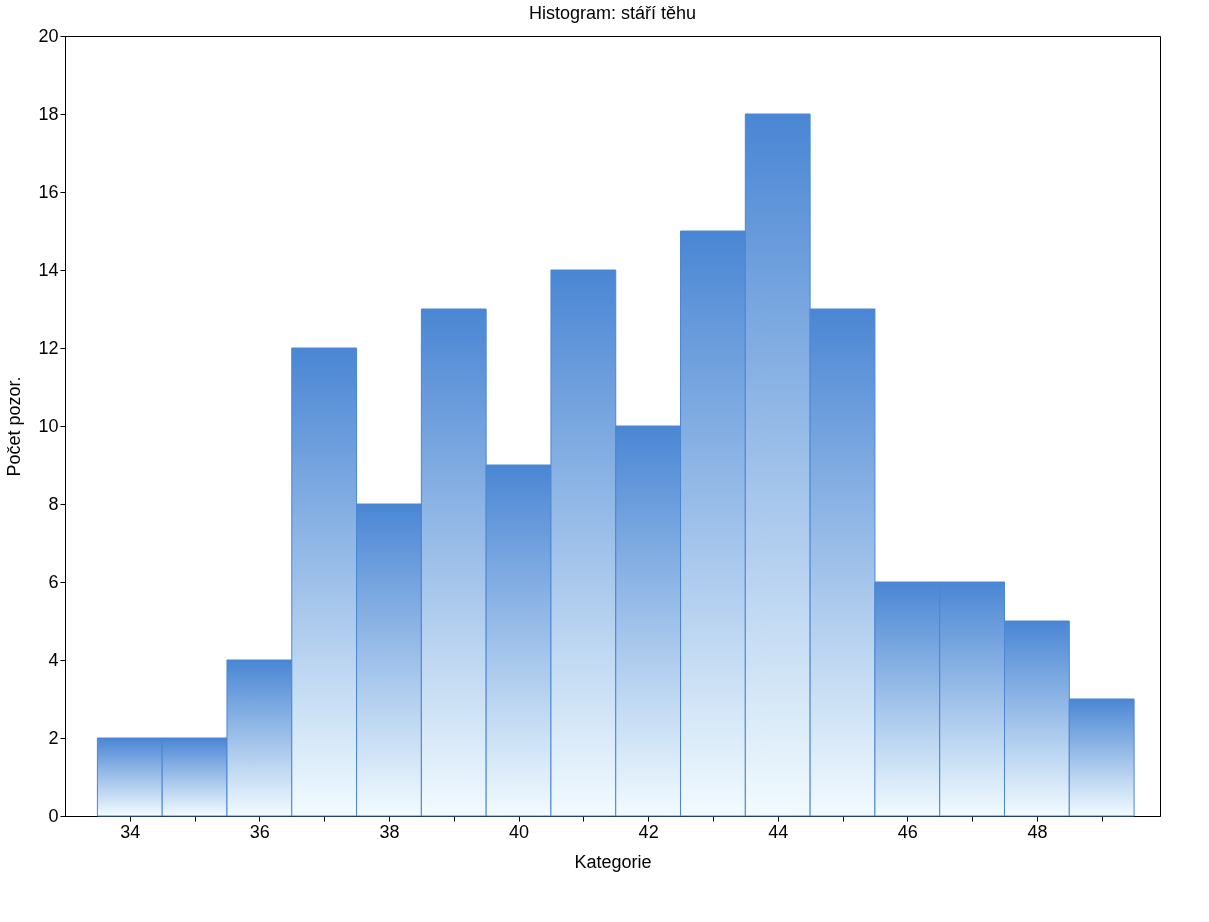 This screenshot has width=1209, height=922. I want to click on y-tick-label: 14, so click(48, 269).